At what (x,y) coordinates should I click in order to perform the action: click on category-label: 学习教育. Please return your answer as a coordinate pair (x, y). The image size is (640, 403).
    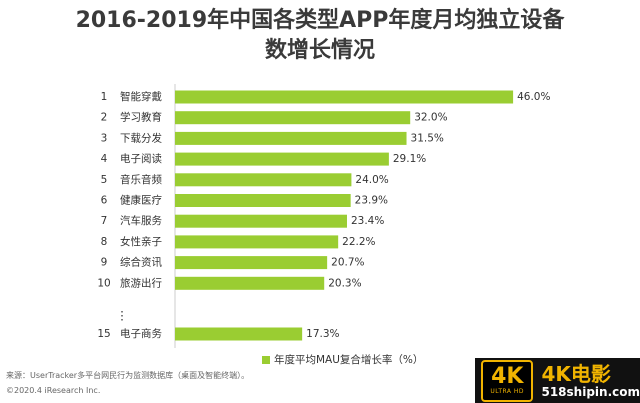
    Looking at the image, I should click on (141, 117).